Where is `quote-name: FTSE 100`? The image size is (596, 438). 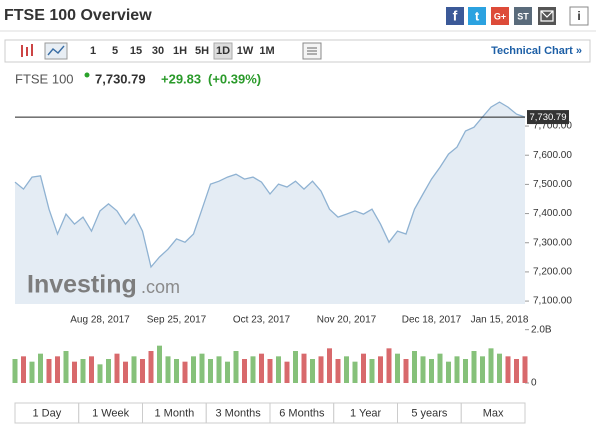
quote-name: FTSE 100 is located at coordinates (44, 78).